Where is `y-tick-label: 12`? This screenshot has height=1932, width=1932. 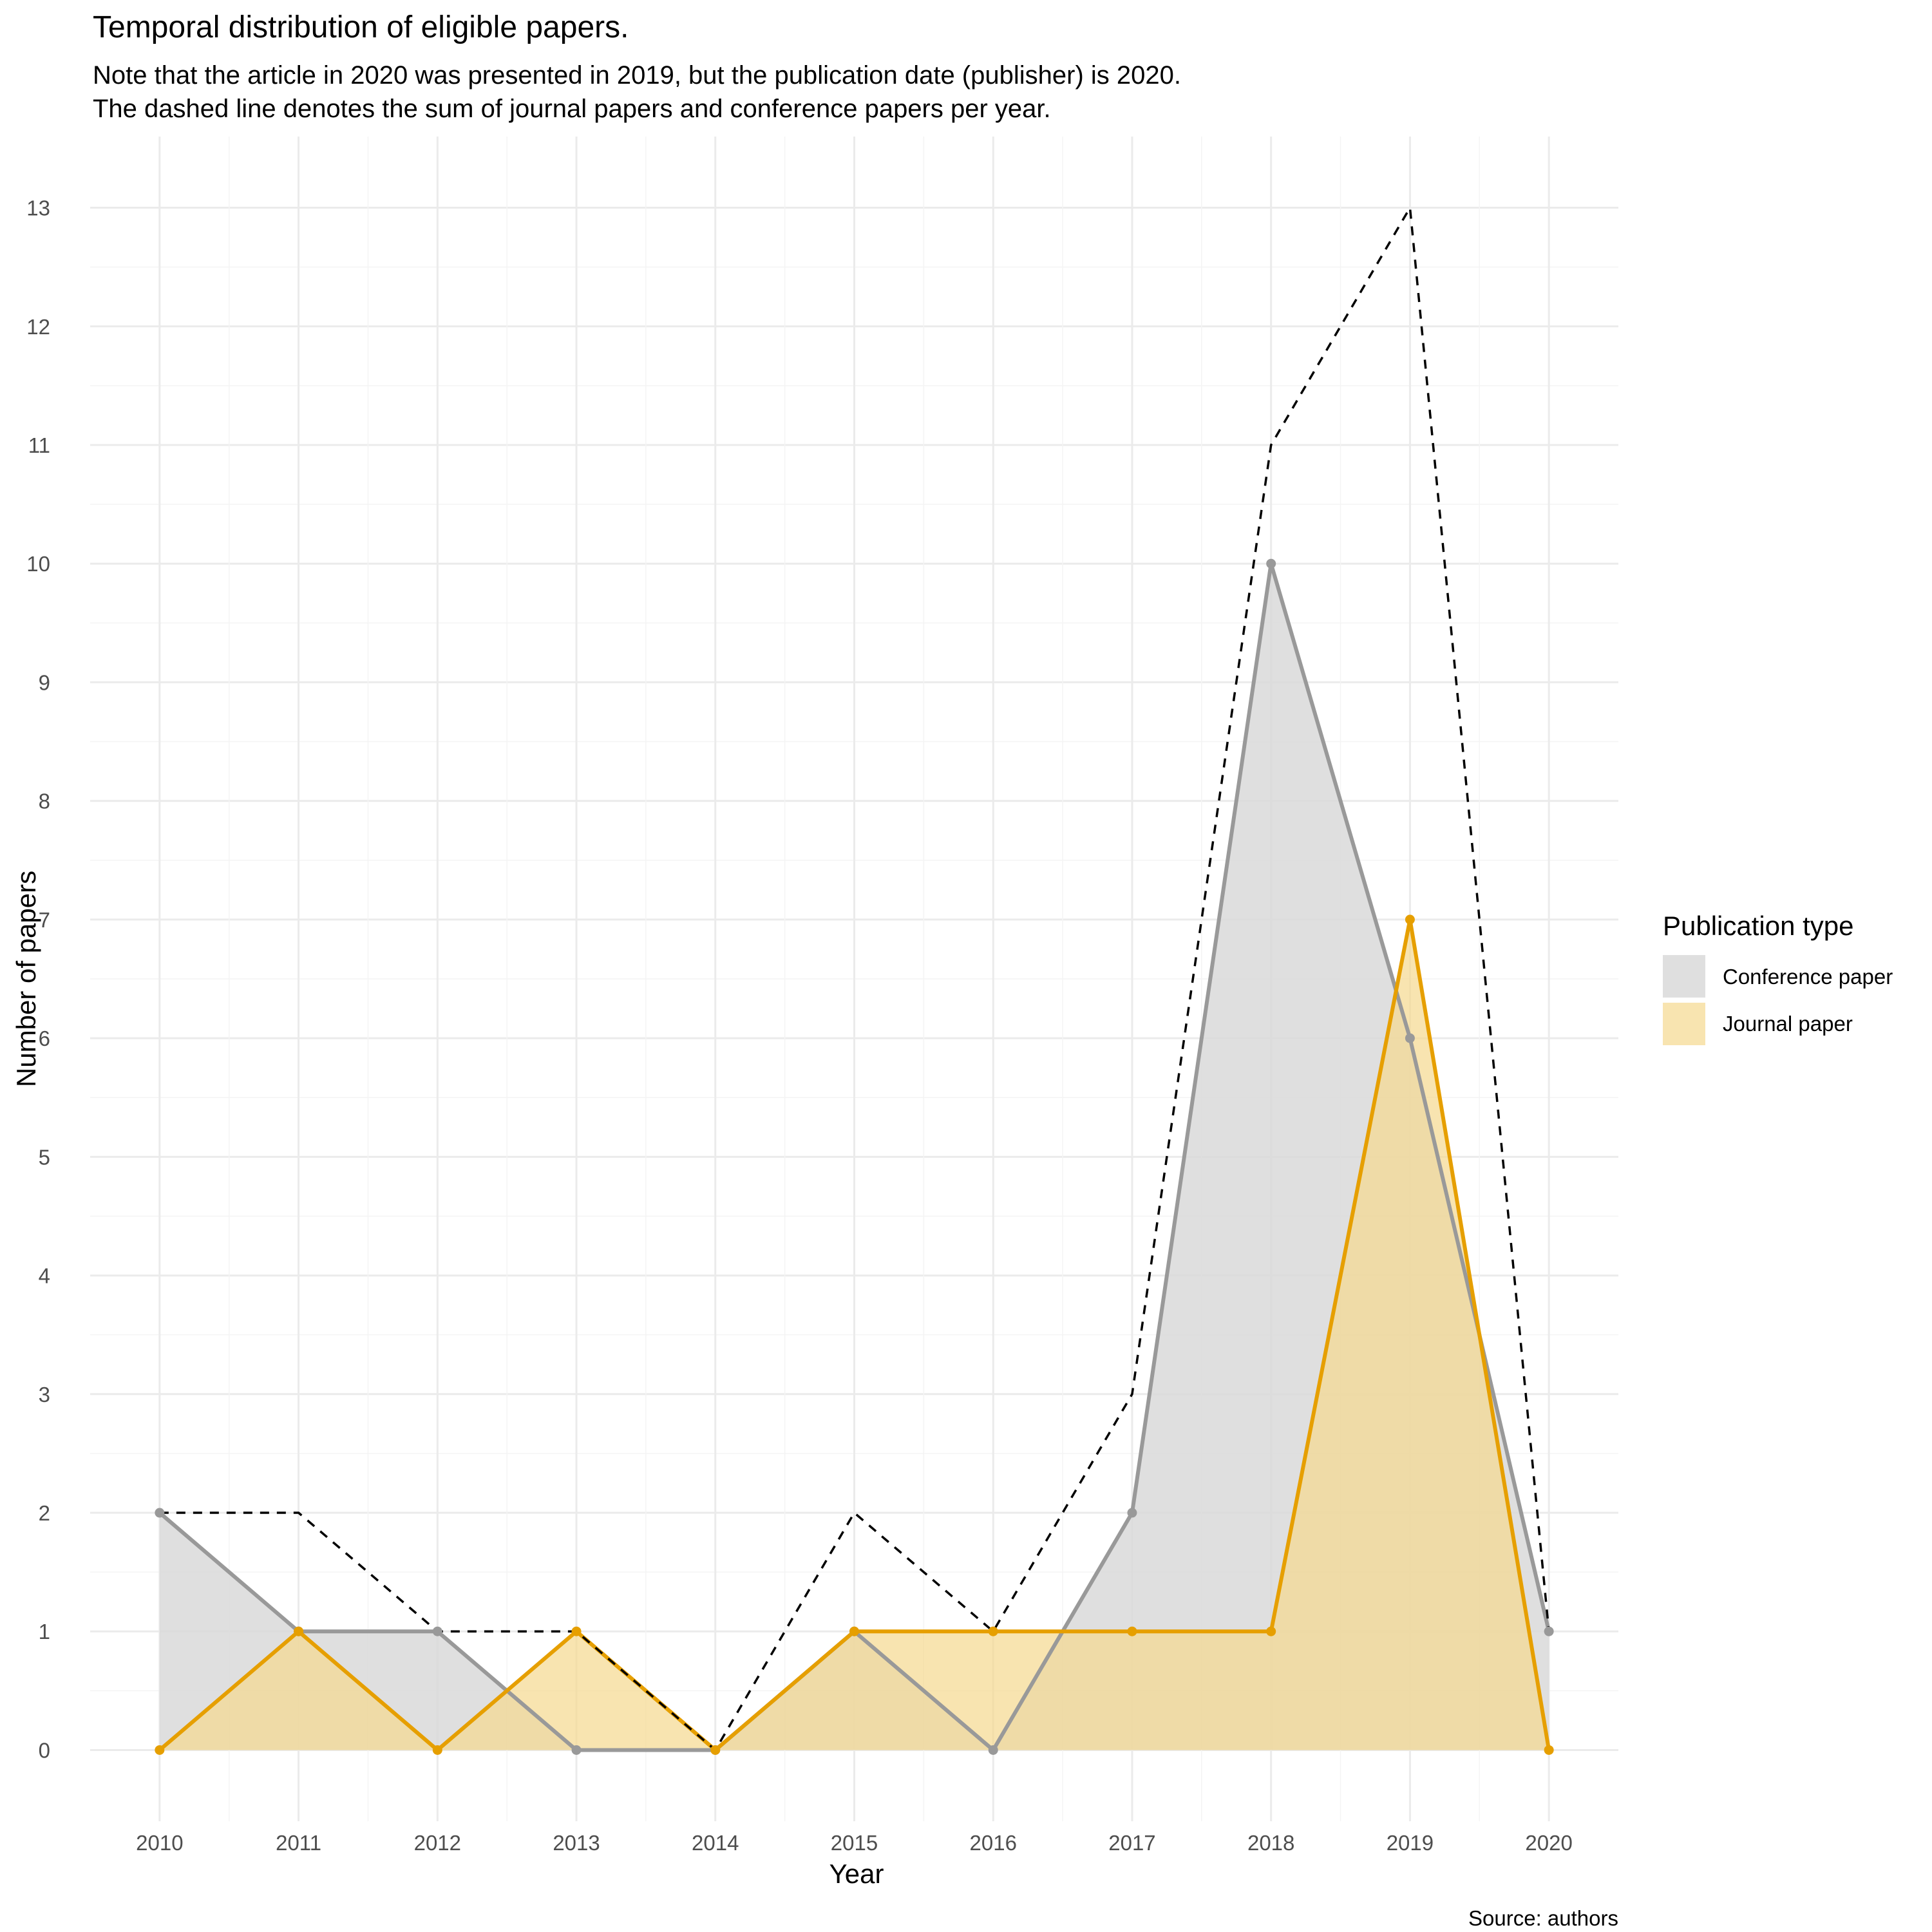 y-tick-label: 12 is located at coordinates (38, 327).